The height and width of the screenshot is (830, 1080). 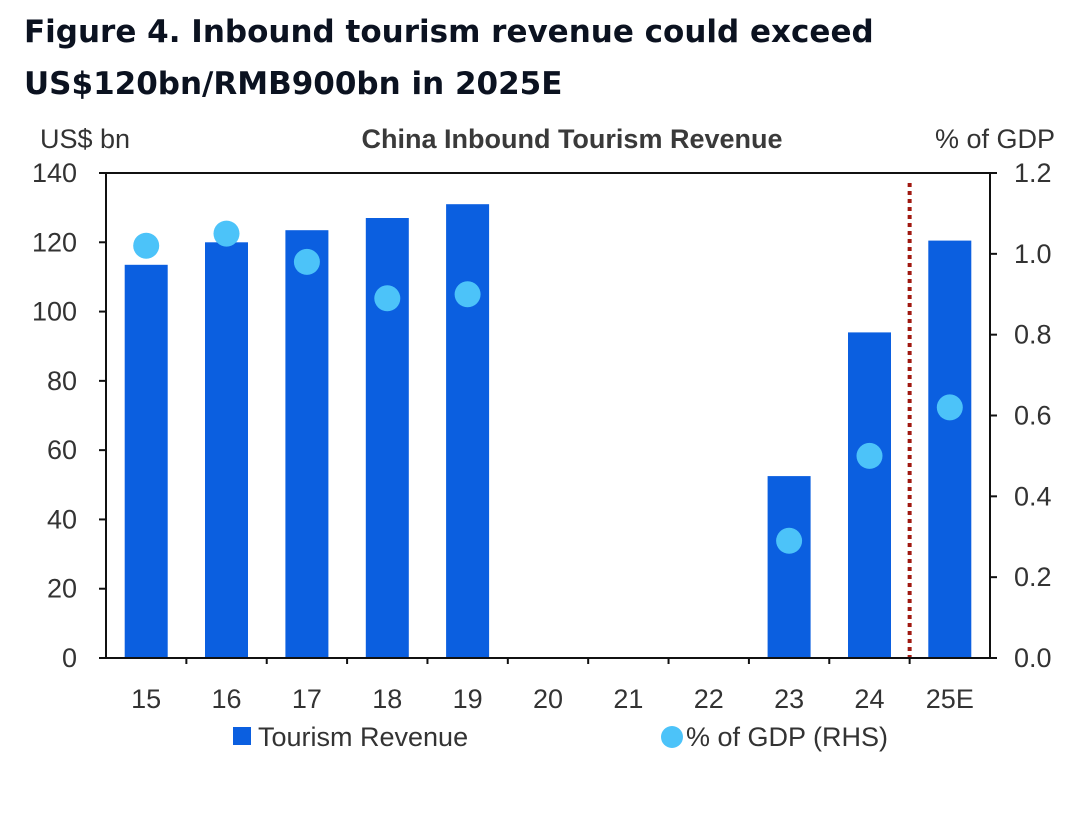 What do you see at coordinates (146, 699) in the screenshot?
I see `x-tick-label: 15` at bounding box center [146, 699].